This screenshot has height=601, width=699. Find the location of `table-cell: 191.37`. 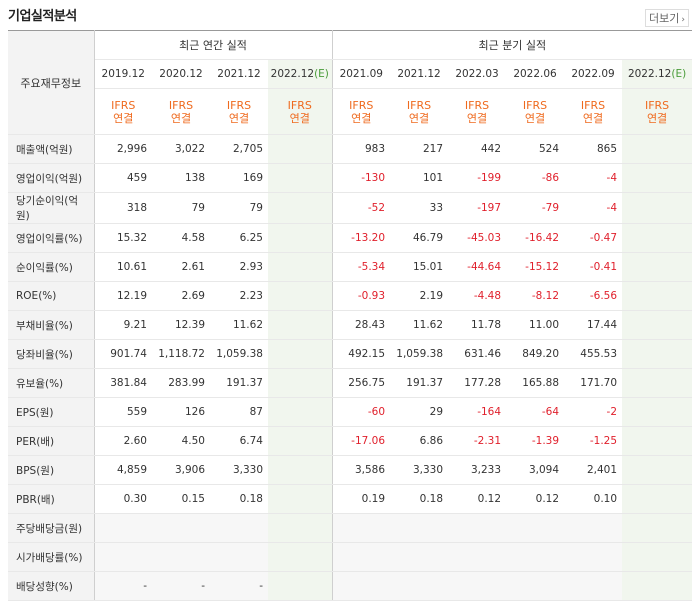

table-cell: 191.37 is located at coordinates (419, 383).